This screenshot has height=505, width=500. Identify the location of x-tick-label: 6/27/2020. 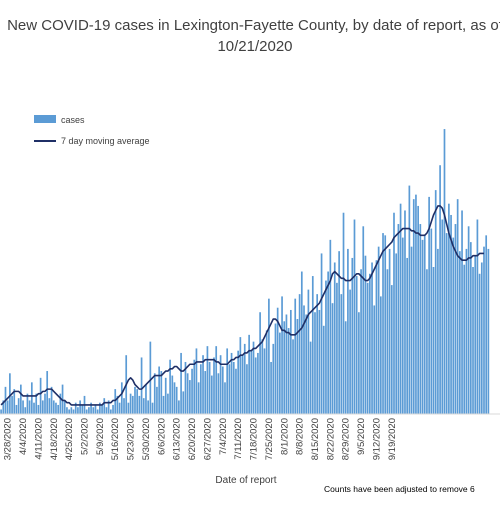
(207, 439).